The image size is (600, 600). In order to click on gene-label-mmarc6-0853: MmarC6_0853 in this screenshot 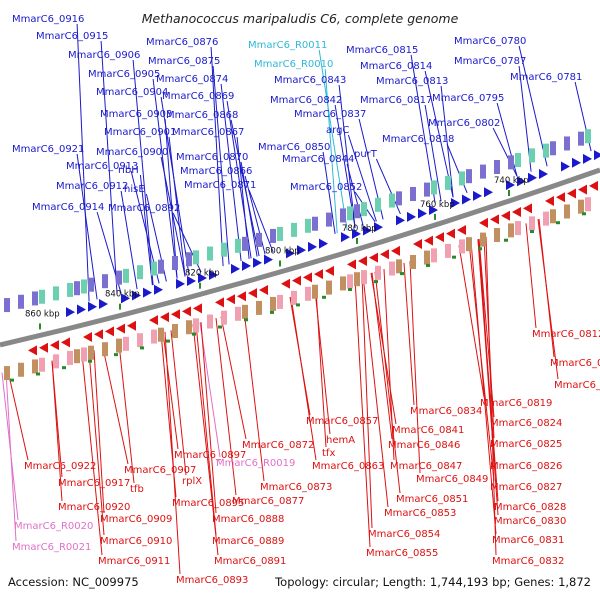, I will do `click(420, 513)`.